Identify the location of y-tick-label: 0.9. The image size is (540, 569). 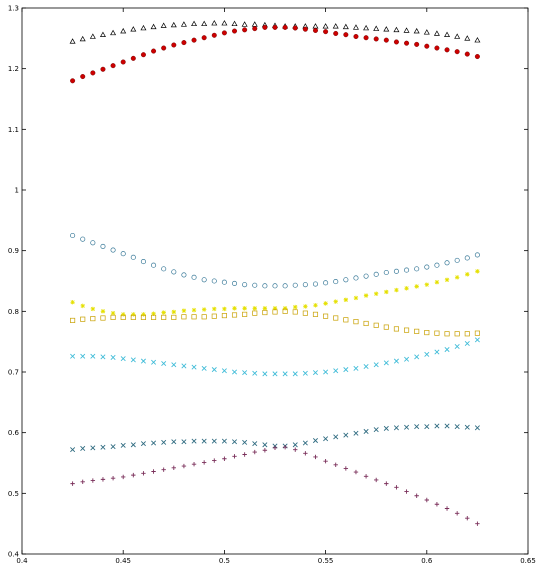
(13, 251).